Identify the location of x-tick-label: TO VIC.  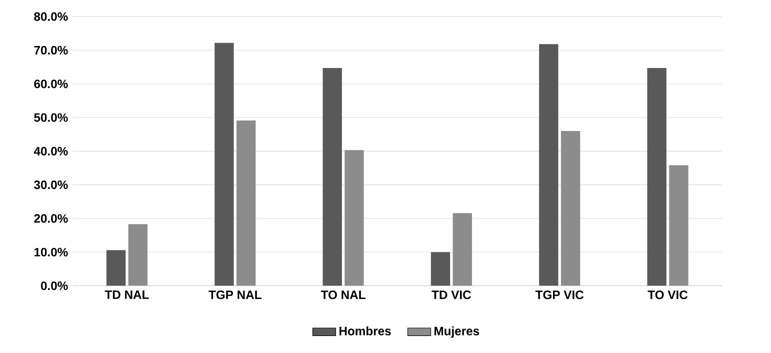
(668, 295).